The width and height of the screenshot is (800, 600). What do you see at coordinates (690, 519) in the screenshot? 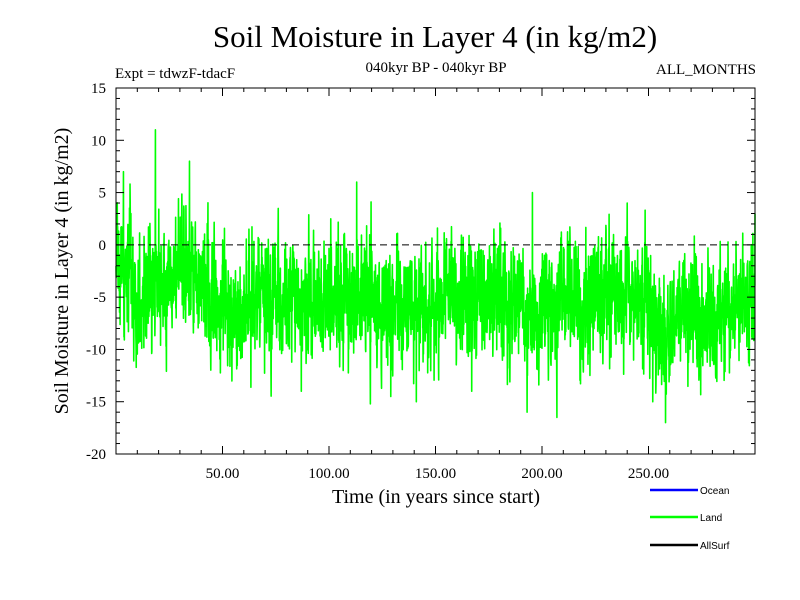
I see `legend: Ocean Land AllSurf` at bounding box center [690, 519].